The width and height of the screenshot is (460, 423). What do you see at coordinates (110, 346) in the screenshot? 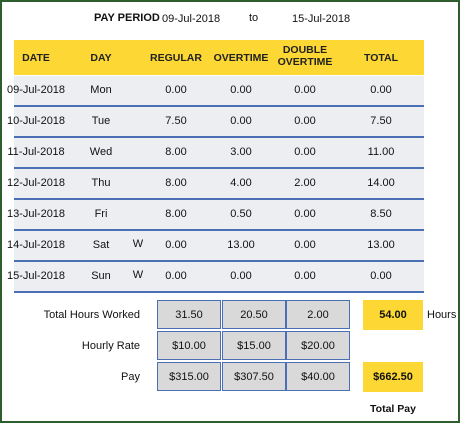
I see `summary-label: Hourly Rate` at bounding box center [110, 346].